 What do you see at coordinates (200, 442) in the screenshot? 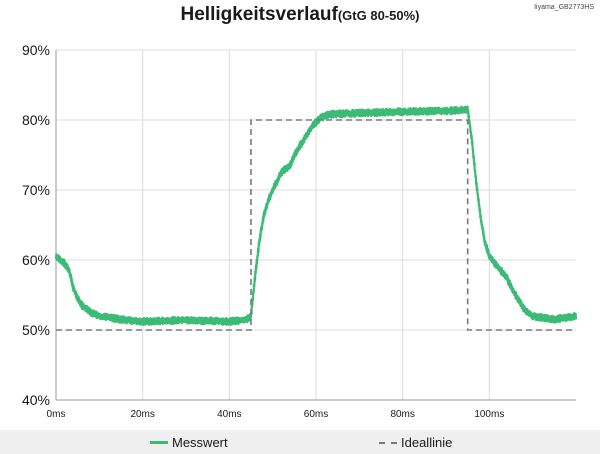
I see `legend-label-messwert: Messwert` at bounding box center [200, 442].